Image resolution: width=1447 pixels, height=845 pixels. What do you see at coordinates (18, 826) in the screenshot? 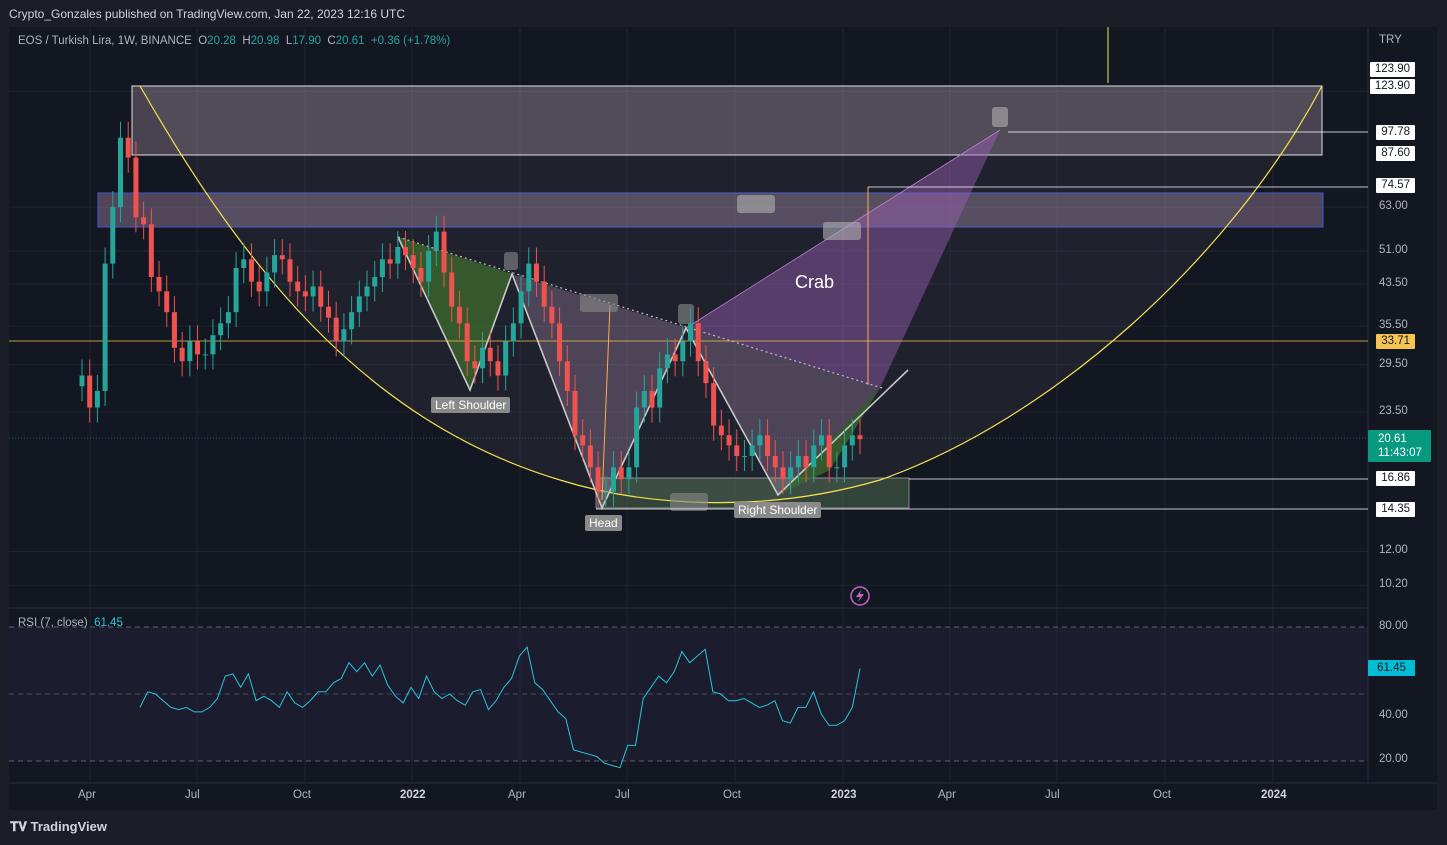
I see `logo-icon: 𝐓𝐕` at bounding box center [18, 826].